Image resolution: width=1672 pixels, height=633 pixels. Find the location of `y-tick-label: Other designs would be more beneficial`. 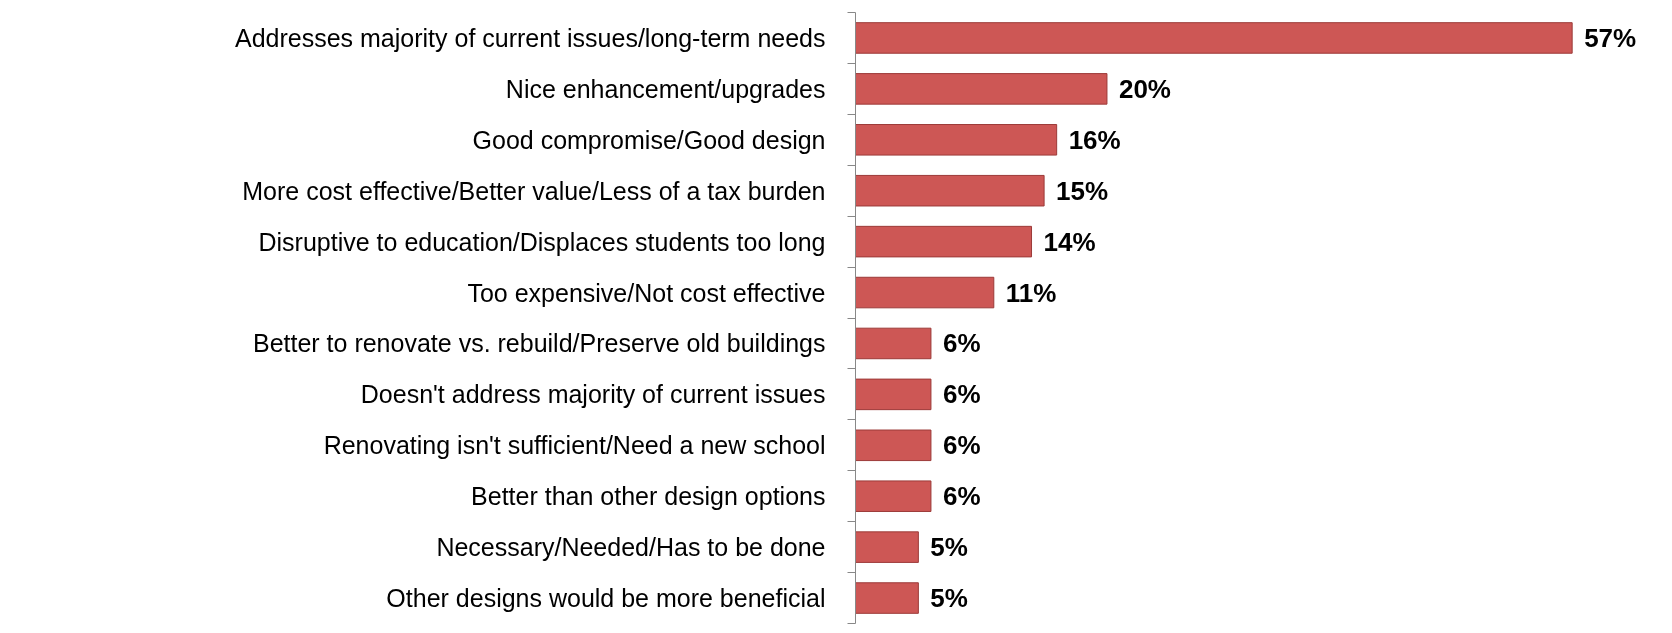

y-tick-label: Other designs would be more beneficial is located at coordinates (606, 598).